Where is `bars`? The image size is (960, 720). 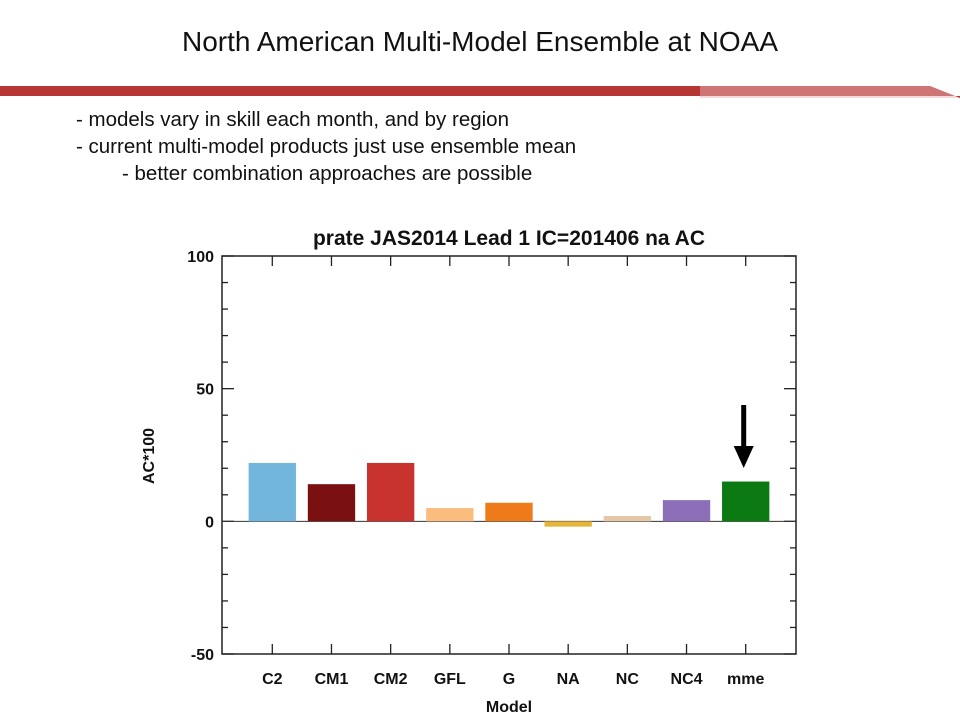
bars is located at coordinates (509, 494).